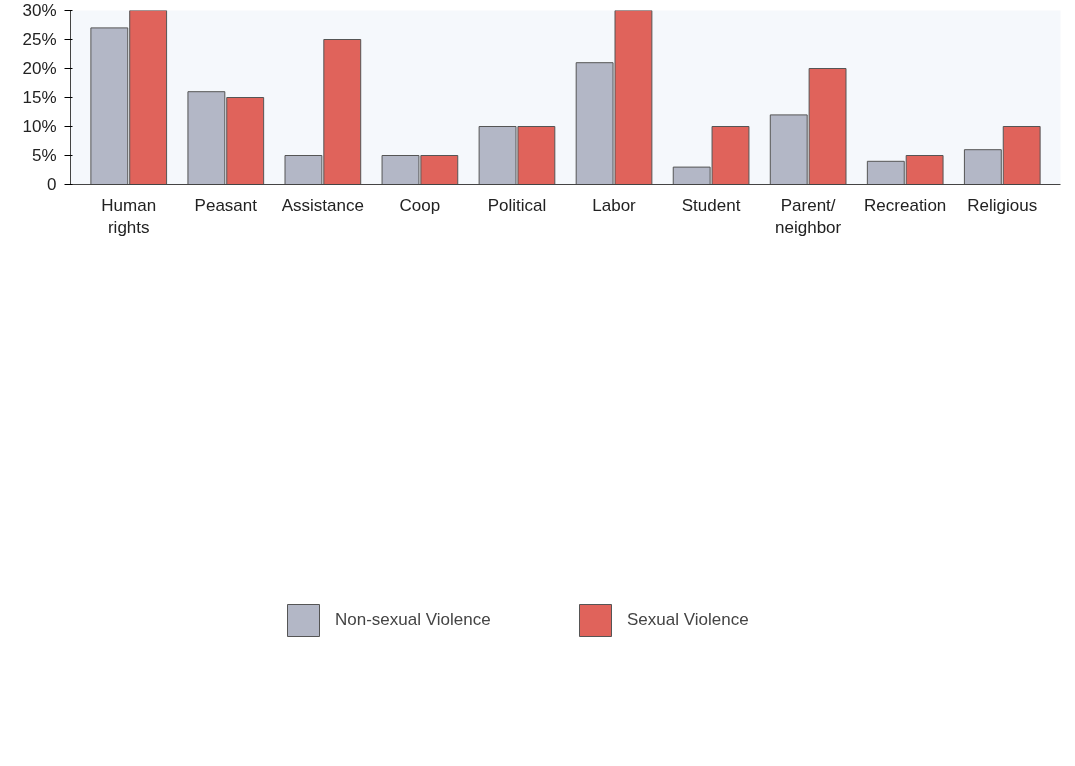 This screenshot has width=1075, height=766. Describe the element at coordinates (420, 205) in the screenshot. I see `x-tick-label: Coop` at that location.